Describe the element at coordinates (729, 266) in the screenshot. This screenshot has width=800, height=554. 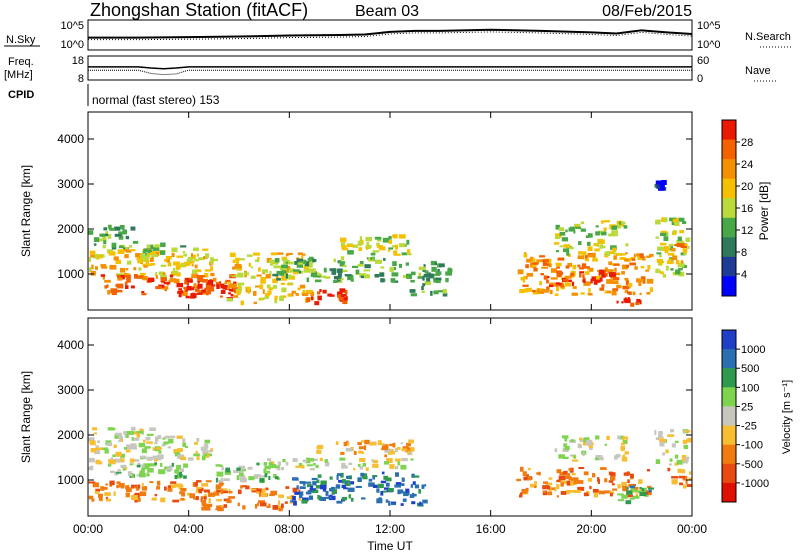
I see `colorbar-swatch` at that location.